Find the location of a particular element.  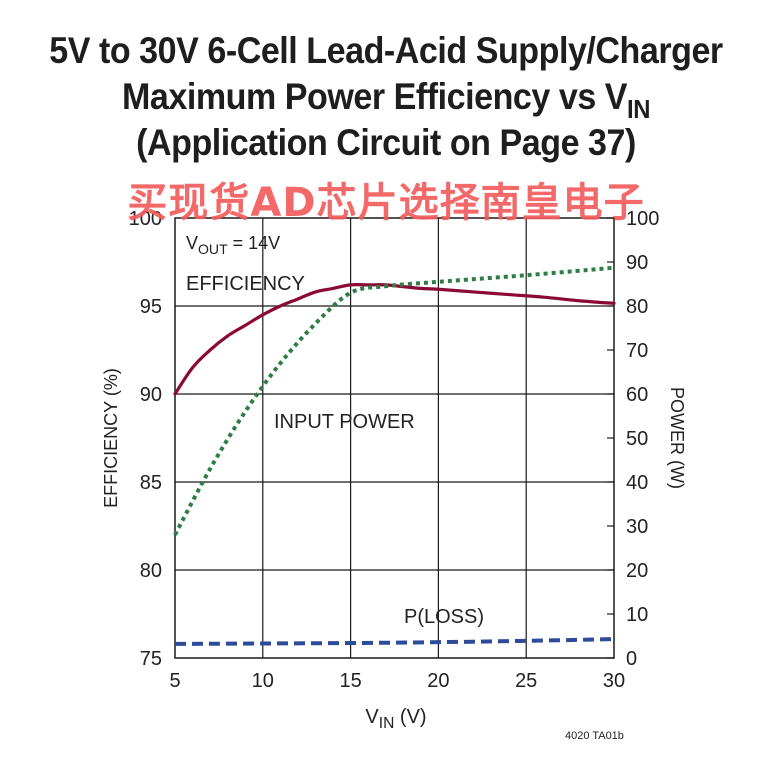

title-line-2-subscript: IN is located at coordinates (638, 110).